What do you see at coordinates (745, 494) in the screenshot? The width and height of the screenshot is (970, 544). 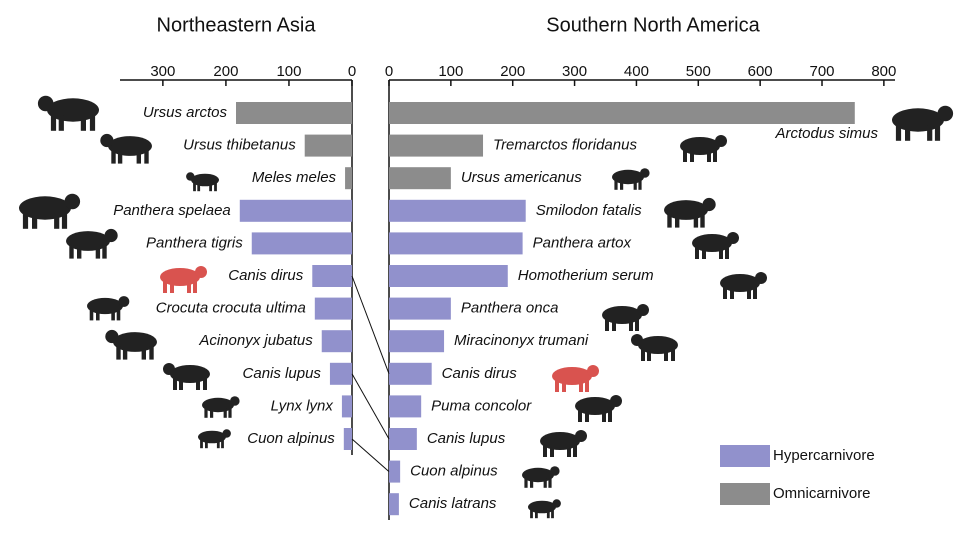 I see `legend-swatch` at bounding box center [745, 494].